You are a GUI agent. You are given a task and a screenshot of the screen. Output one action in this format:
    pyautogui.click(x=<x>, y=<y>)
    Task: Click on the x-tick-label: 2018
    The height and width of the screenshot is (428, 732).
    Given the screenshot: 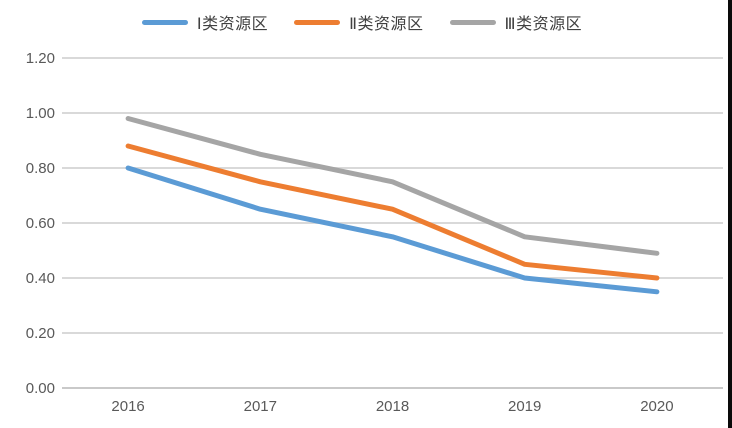 What is the action you would take?
    pyautogui.click(x=392, y=406)
    